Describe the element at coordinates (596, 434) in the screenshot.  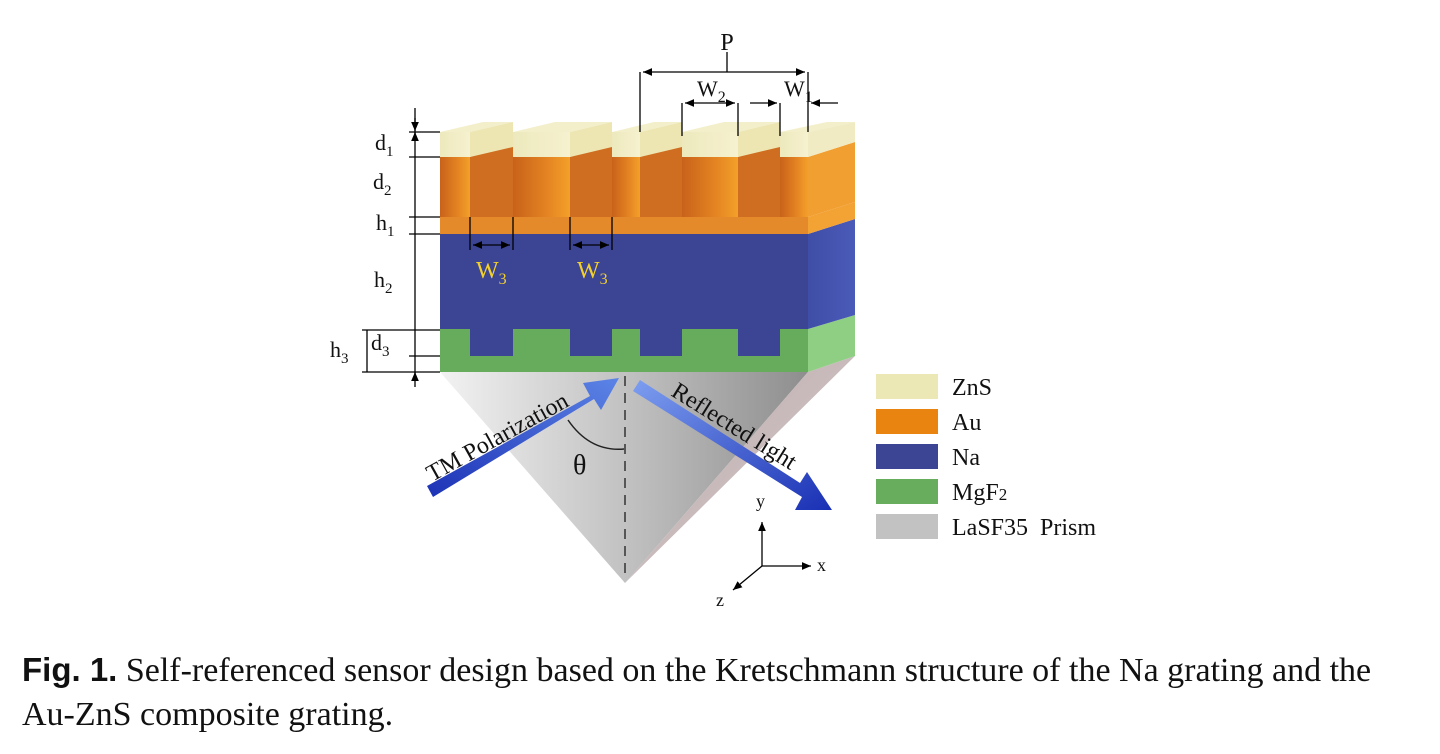
I see `angle-arc` at that location.